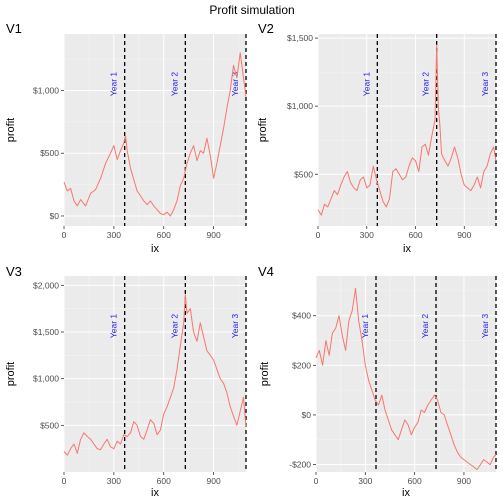  I want to click on y-tick-label: -$200, so click(300, 465).